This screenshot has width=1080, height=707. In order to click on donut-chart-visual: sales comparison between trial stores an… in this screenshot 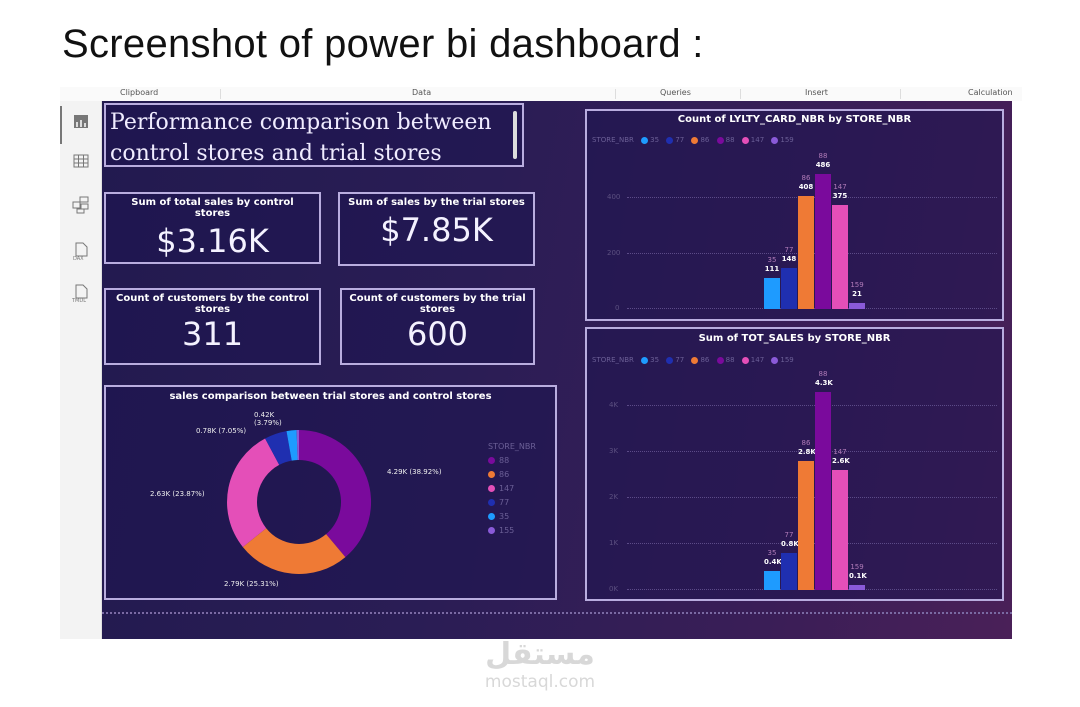, I will do `click(330, 492)`.